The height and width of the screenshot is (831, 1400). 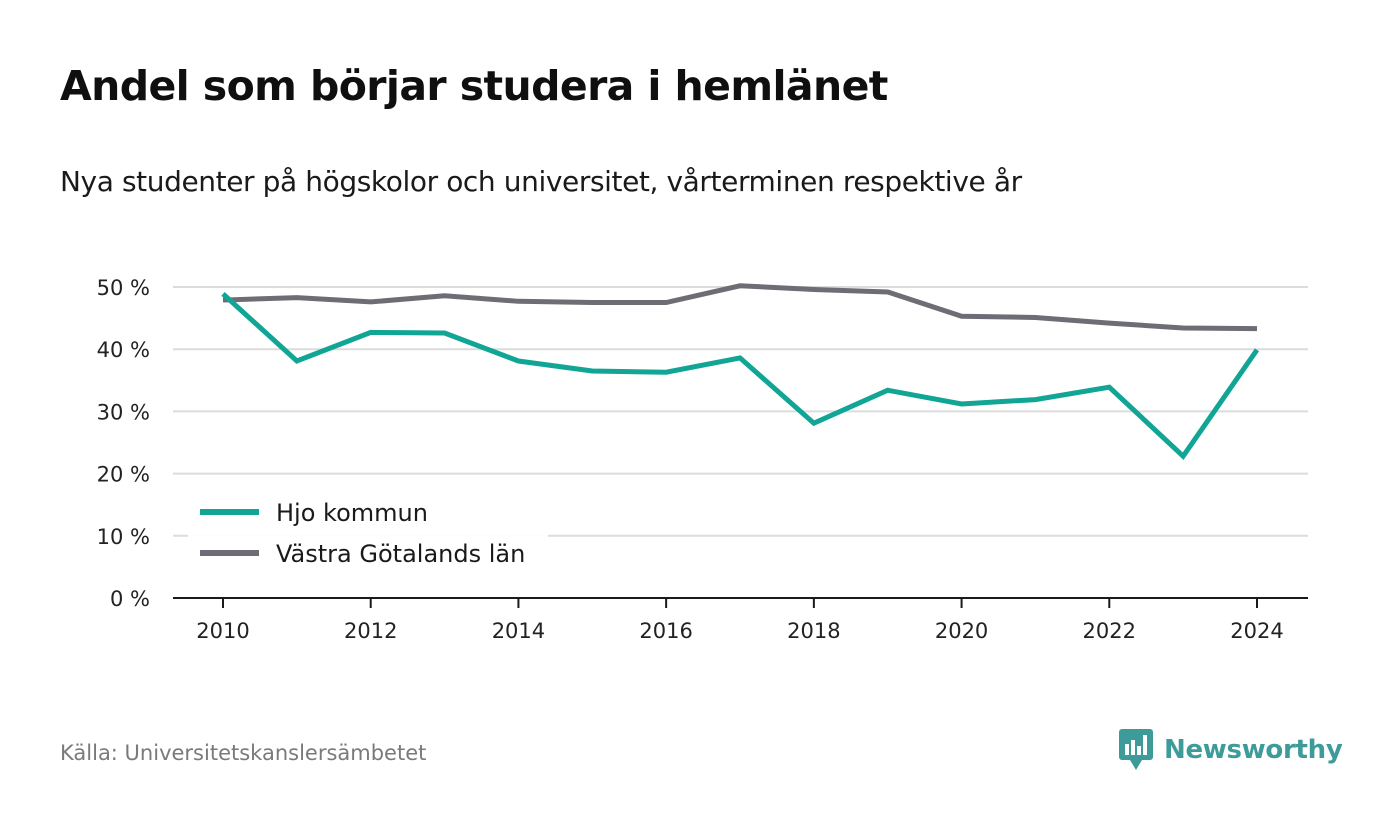 What do you see at coordinates (123, 350) in the screenshot?
I see `y-tick-label: 40 %` at bounding box center [123, 350].